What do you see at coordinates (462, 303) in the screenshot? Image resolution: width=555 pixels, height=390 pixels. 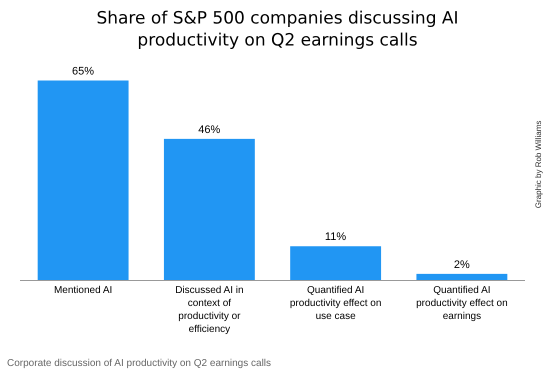 I see `x-tick-label: Quantified AI productivity effect on earnings` at bounding box center [462, 303].